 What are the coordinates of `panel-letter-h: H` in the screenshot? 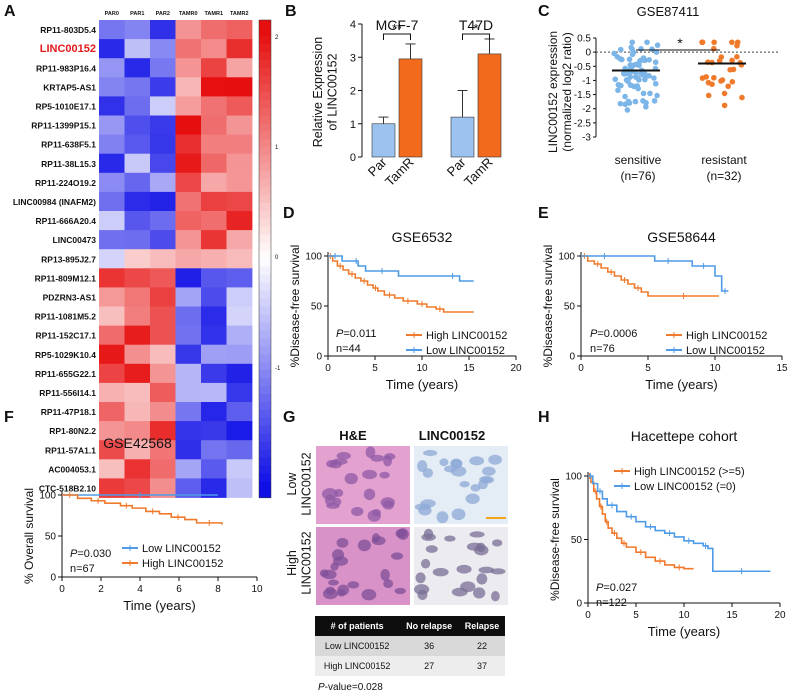 It's located at (544, 417).